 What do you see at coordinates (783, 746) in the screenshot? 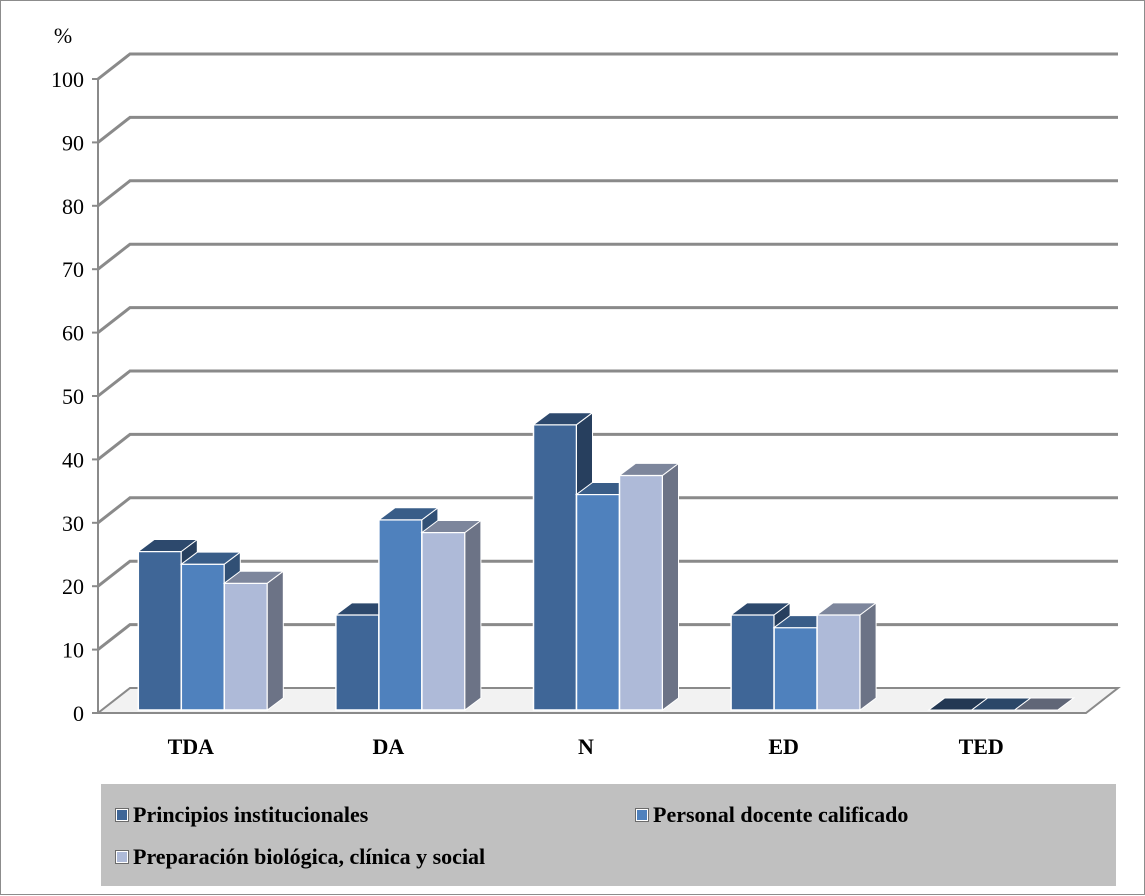
I see `x-category-label: ED` at bounding box center [783, 746].